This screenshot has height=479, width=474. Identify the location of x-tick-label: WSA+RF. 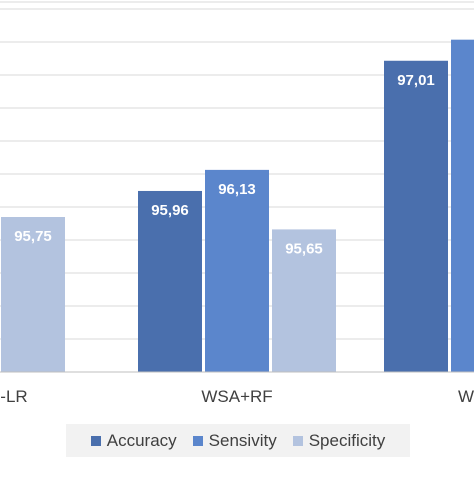
(236, 396).